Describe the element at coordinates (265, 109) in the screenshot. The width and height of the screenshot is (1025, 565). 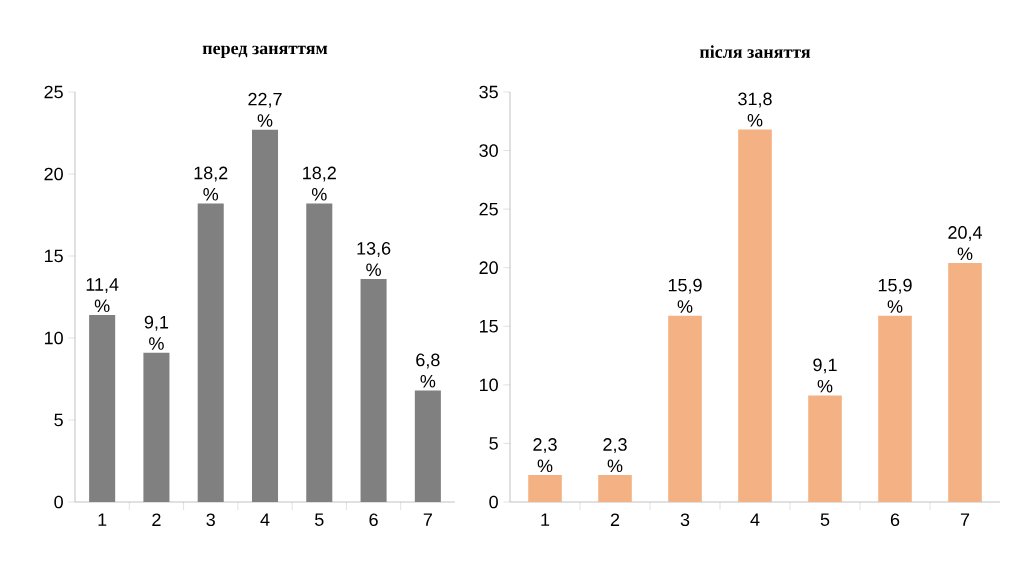
I see `data-label: 22,7 %` at that location.